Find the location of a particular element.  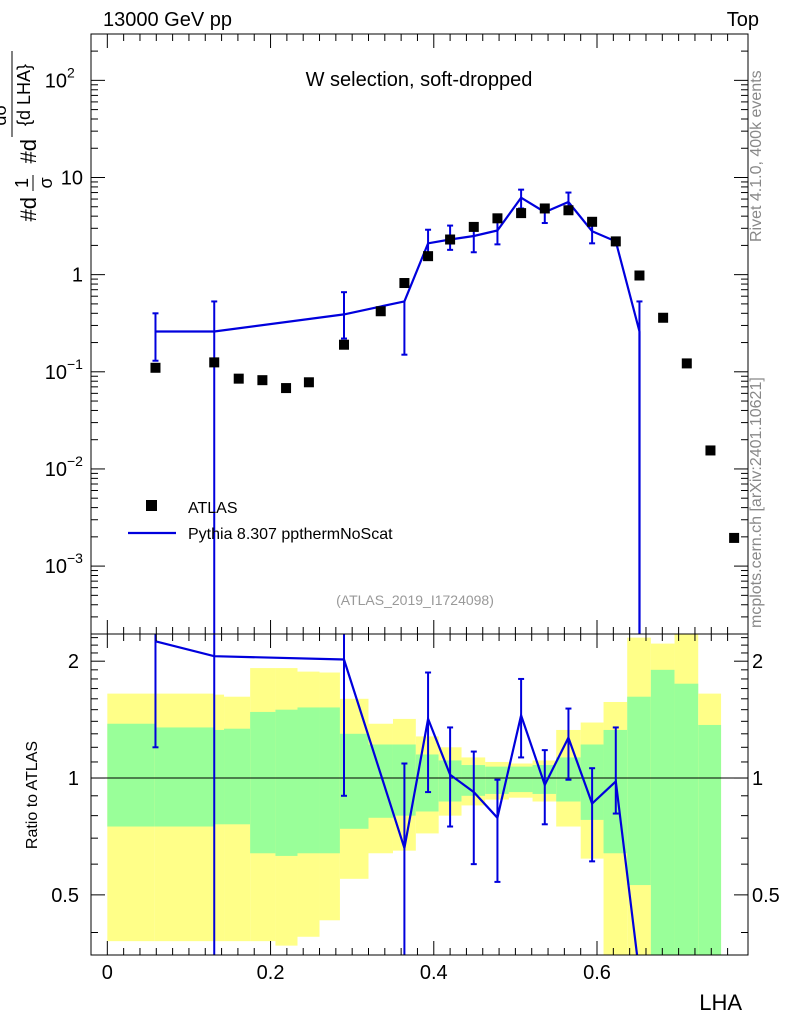

legend-atlas-label: ATLAS is located at coordinates (213, 508).